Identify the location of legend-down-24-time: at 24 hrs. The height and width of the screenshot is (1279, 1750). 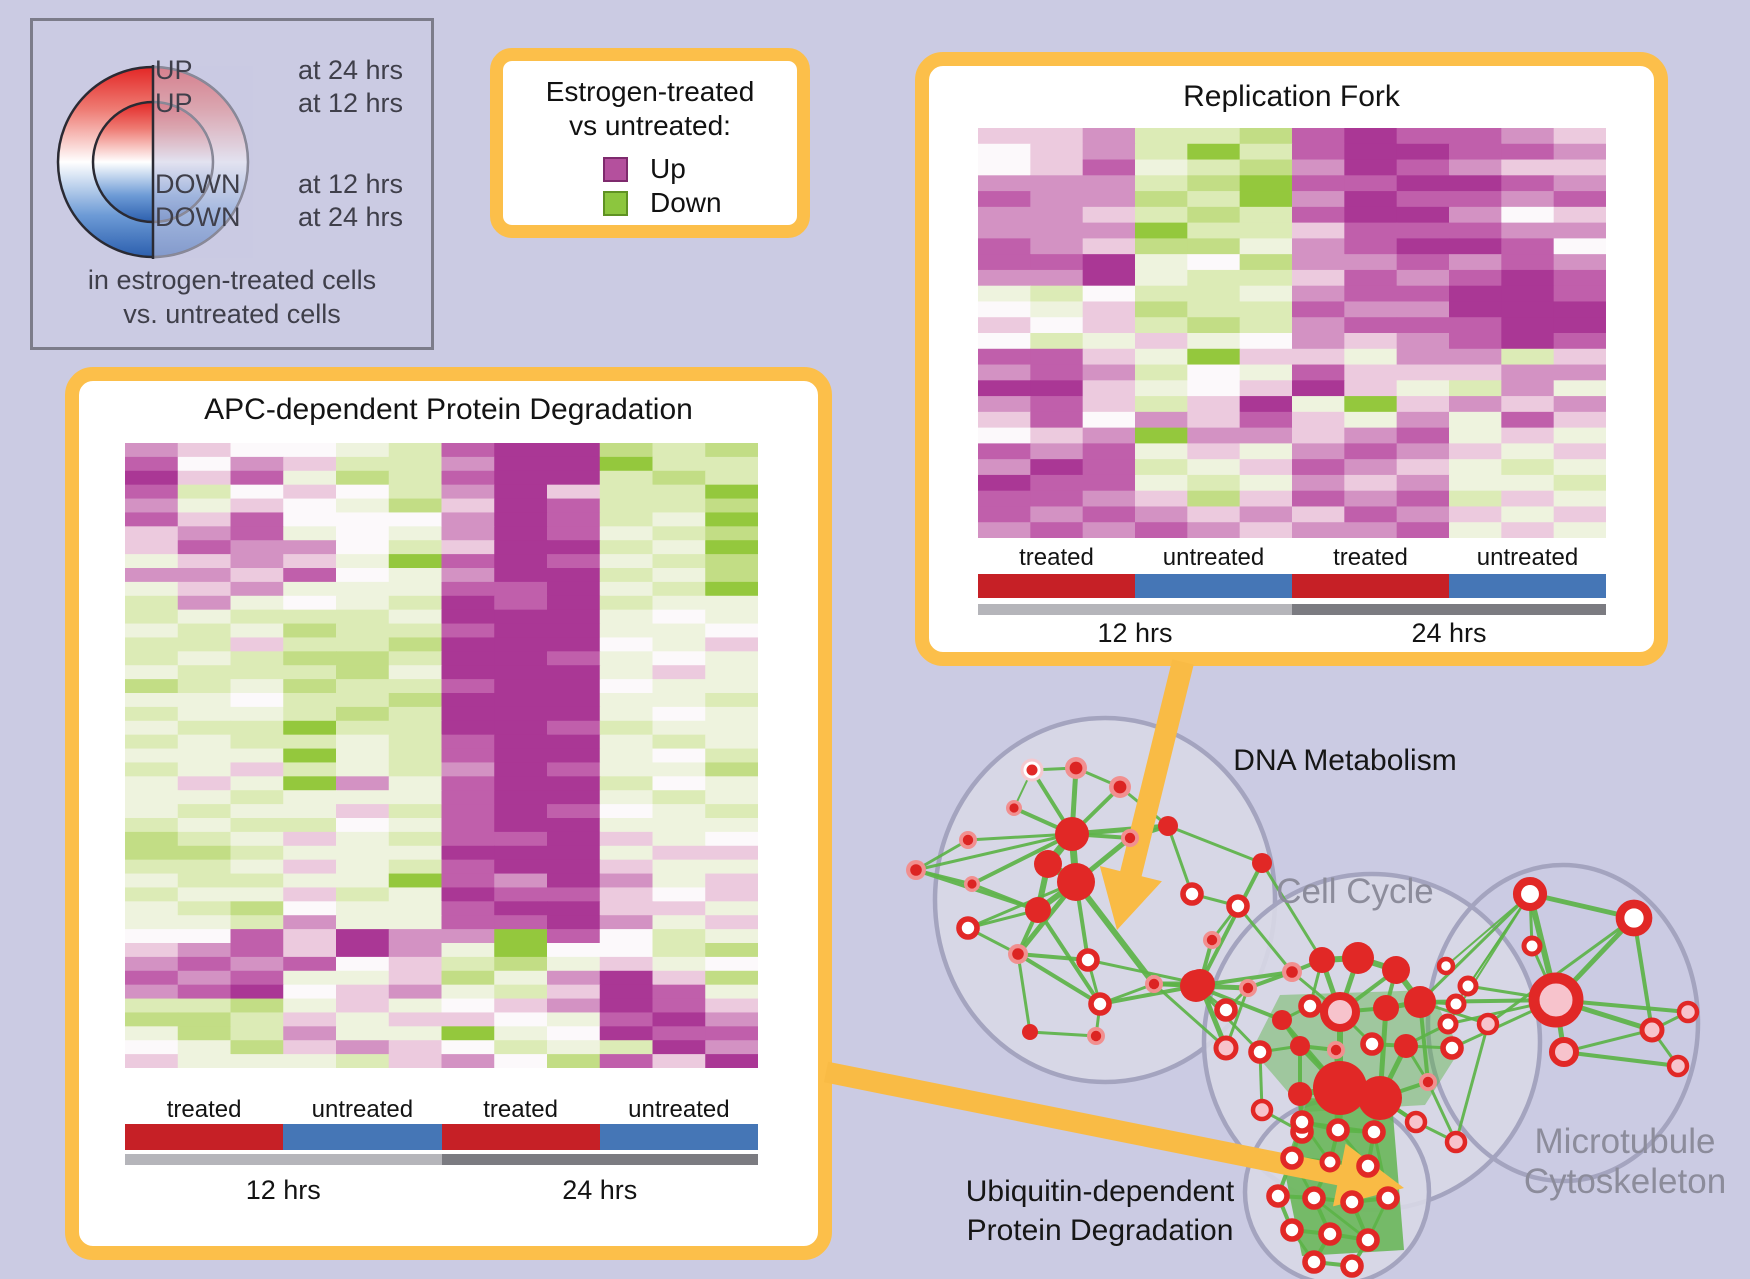
(350, 217).